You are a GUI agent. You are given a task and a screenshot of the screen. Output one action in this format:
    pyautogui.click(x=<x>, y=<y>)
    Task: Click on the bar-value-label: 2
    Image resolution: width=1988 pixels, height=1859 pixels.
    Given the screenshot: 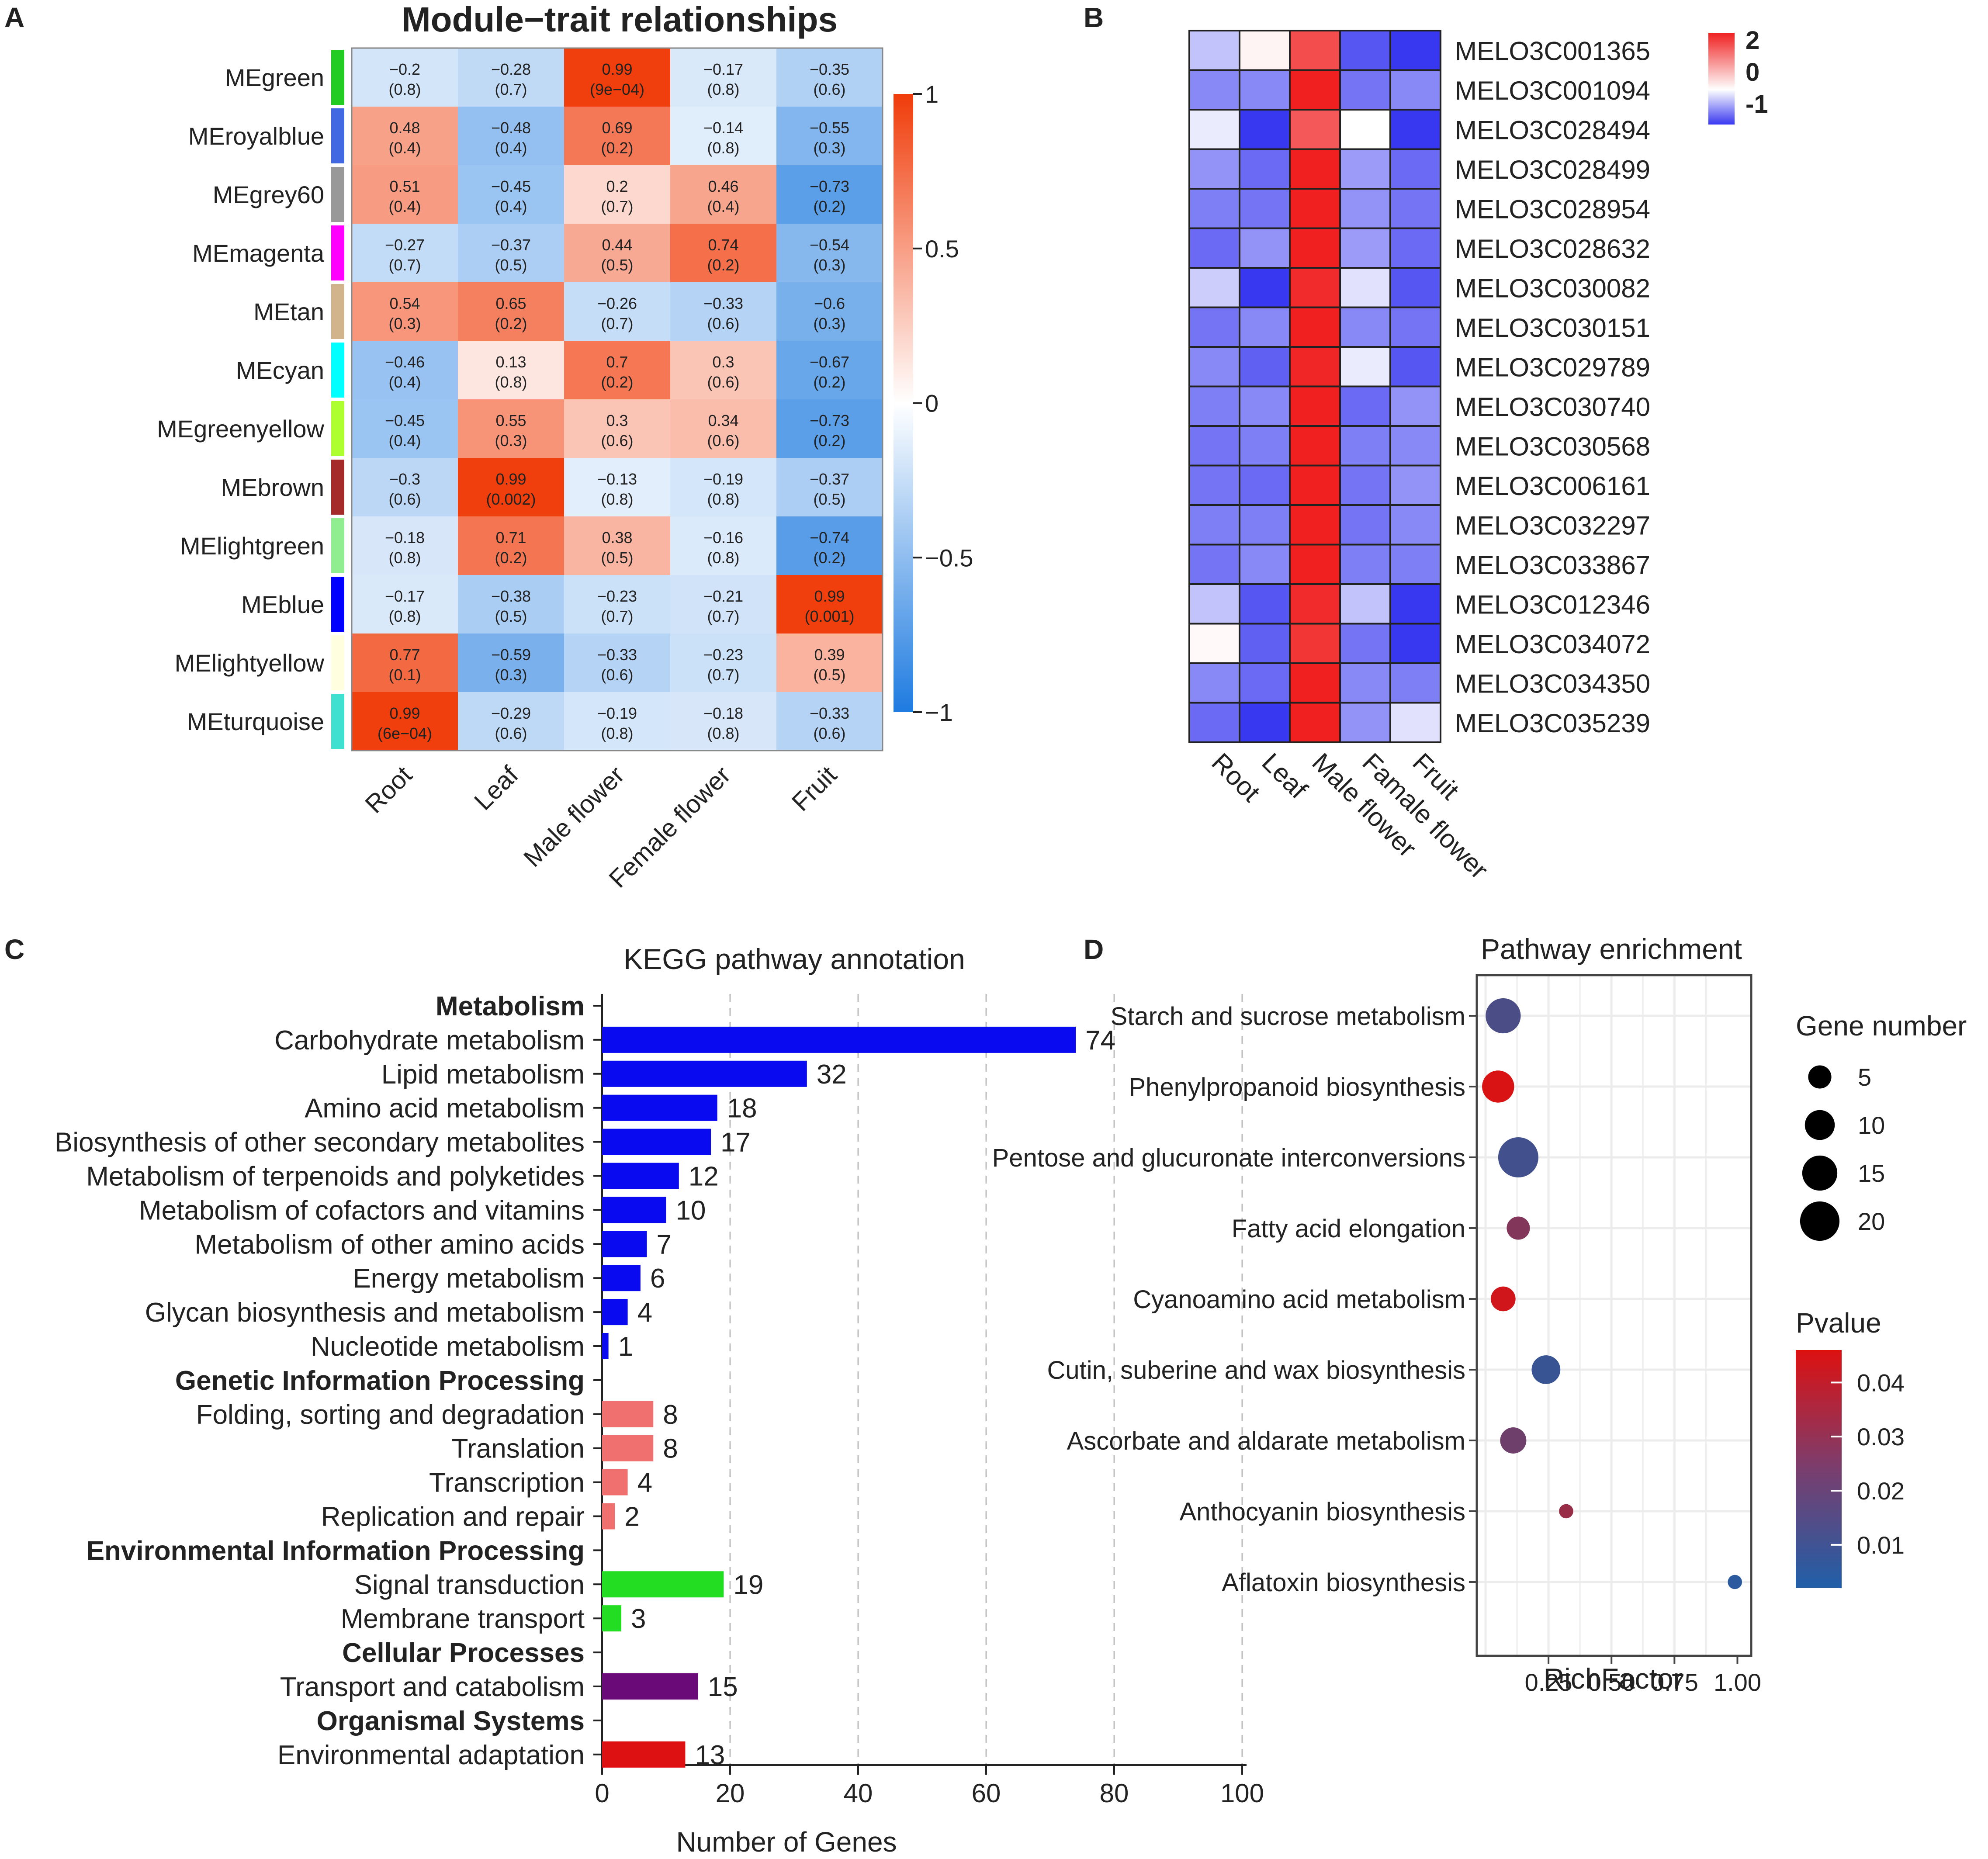 What is the action you would take?
    pyautogui.click(x=631, y=1517)
    